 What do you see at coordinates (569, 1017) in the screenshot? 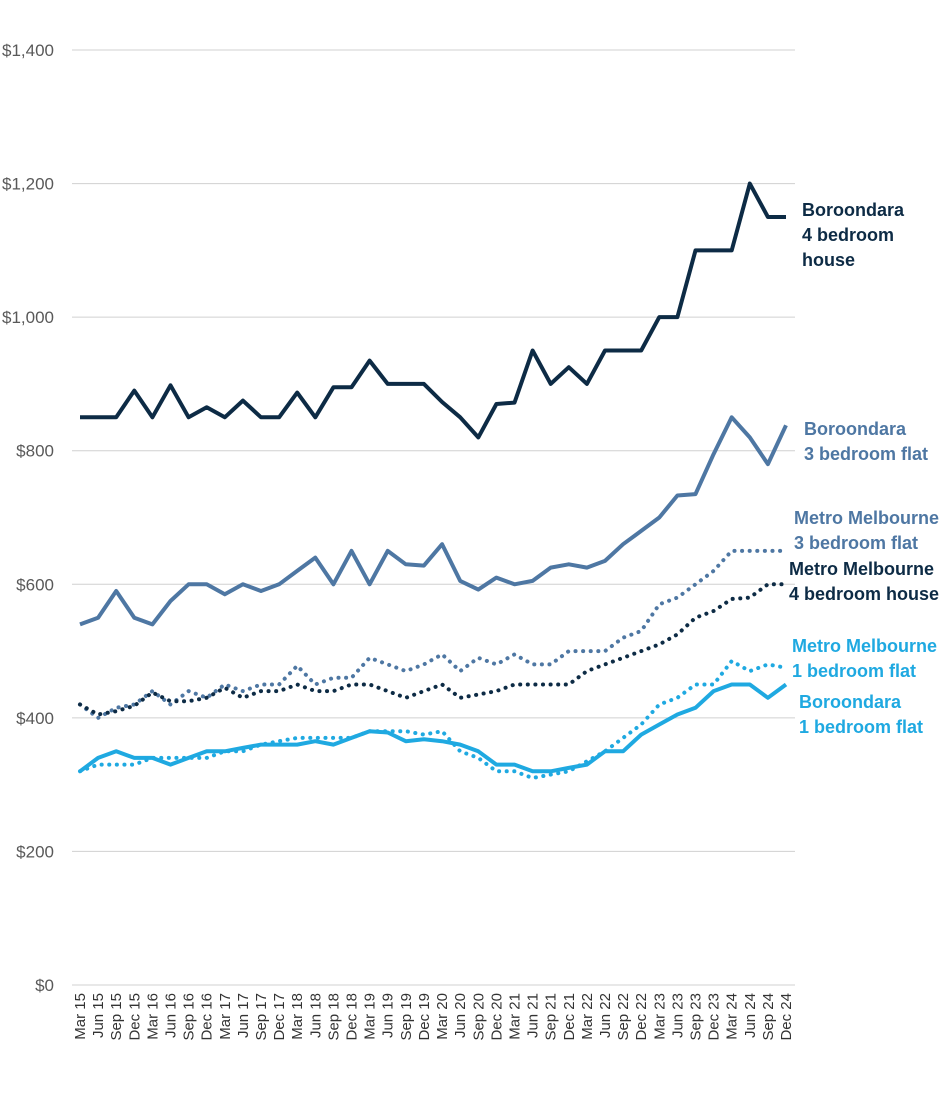
I see `x-tick-label-dec-21: Dec 21` at bounding box center [569, 1017].